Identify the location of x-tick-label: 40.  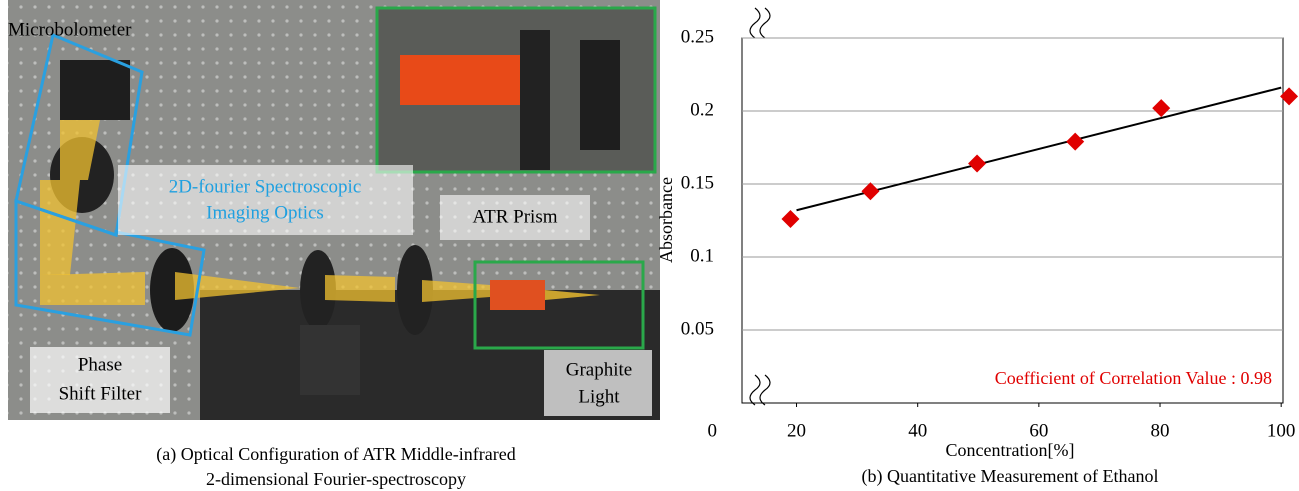
(917, 430).